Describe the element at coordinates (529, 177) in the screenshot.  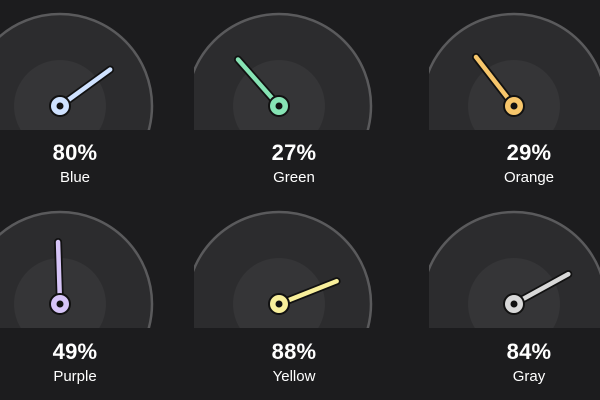
I see `gauge-label: Orange` at that location.